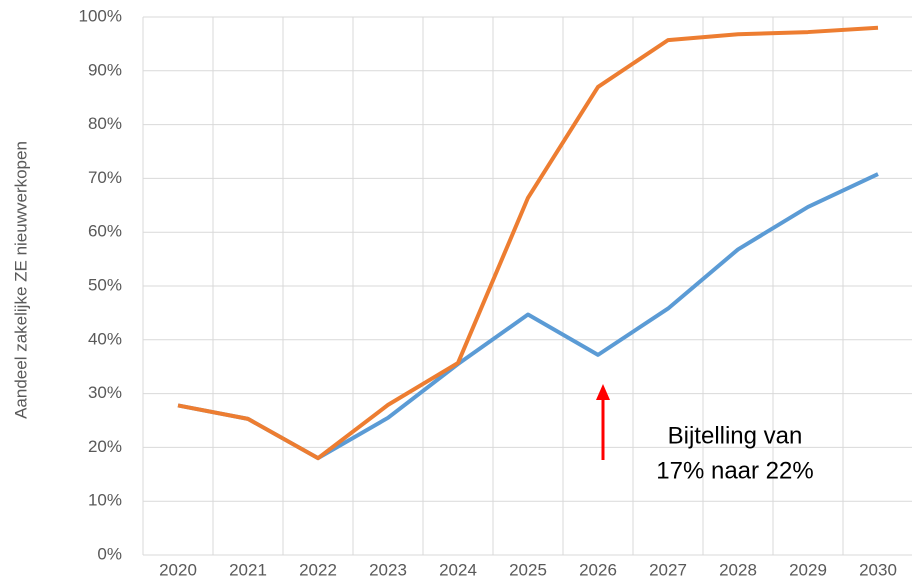 The height and width of the screenshot is (577, 912). Describe the element at coordinates (734, 470) in the screenshot. I see `annotation-text: 17% naar 22%` at that location.